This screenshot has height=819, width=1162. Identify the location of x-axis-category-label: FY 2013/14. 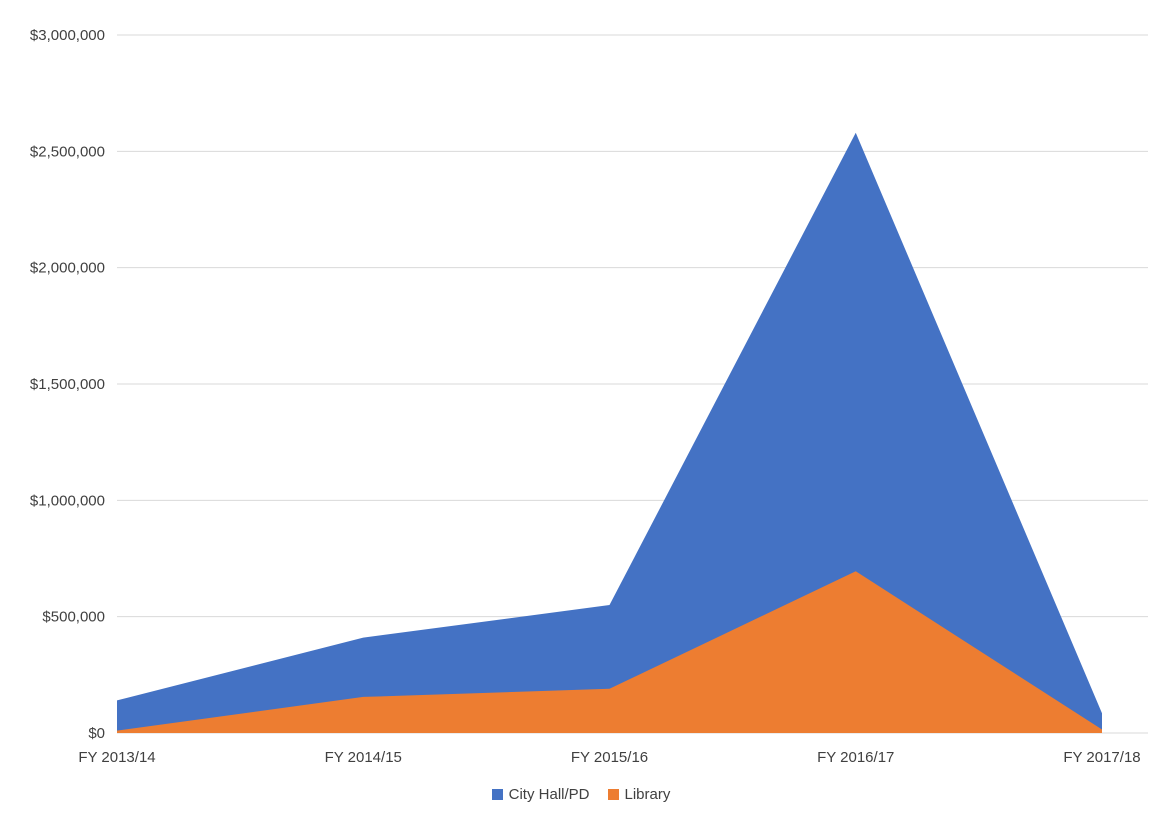
(116, 757).